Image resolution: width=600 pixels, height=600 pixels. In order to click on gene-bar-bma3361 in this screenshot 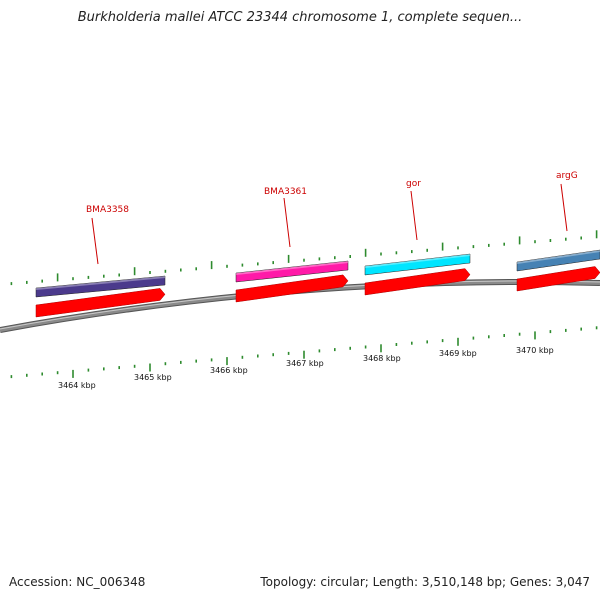, I will do `click(292, 271)`.